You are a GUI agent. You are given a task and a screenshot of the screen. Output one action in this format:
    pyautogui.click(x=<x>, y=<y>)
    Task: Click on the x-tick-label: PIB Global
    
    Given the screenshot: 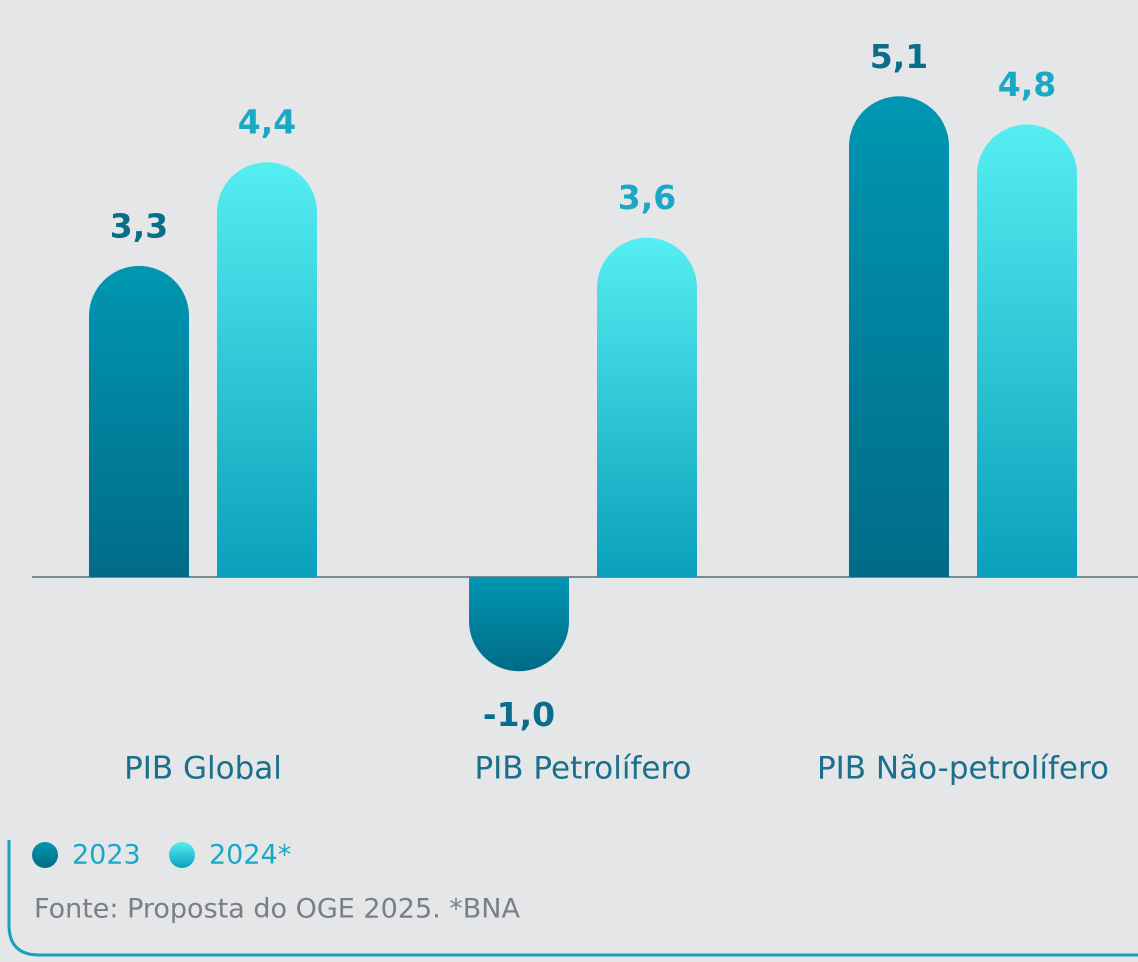 What is the action you would take?
    pyautogui.click(x=203, y=769)
    